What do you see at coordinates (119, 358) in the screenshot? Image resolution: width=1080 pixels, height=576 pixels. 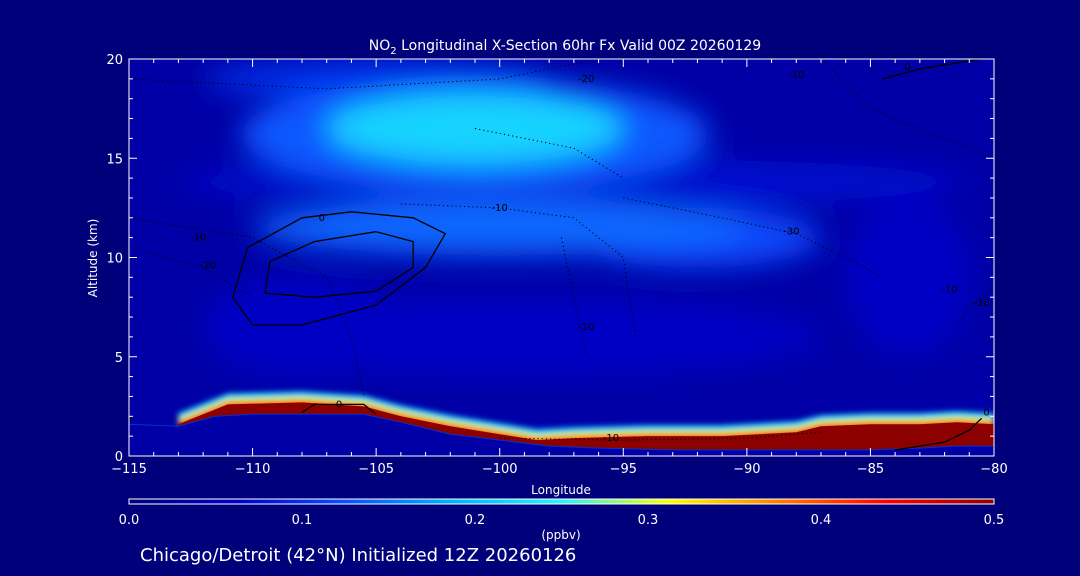 I see `y-tick-label: 5` at bounding box center [119, 358].